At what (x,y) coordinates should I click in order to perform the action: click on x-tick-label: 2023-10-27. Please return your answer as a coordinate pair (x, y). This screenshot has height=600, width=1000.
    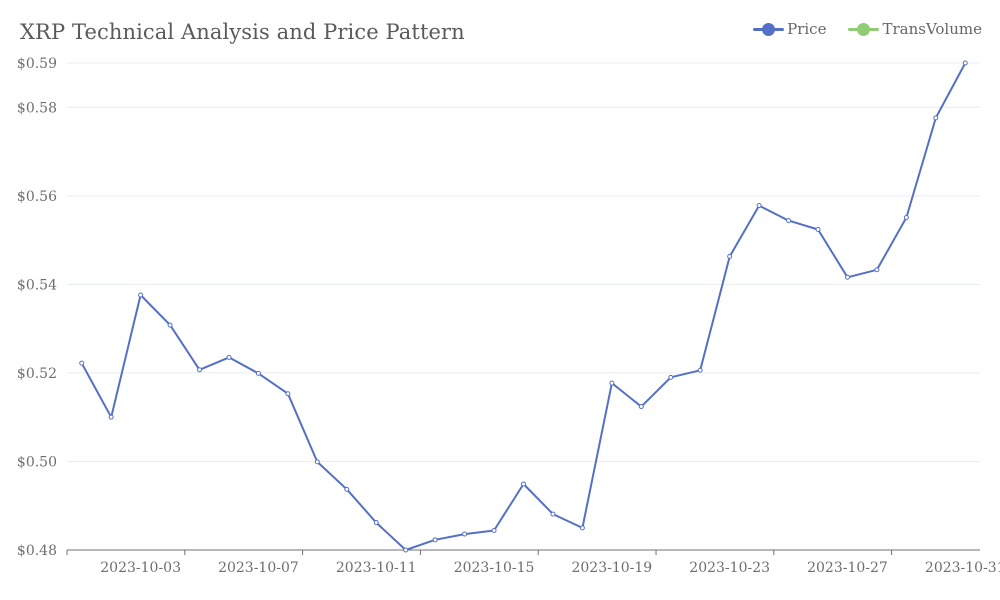
    Looking at the image, I should click on (847, 568).